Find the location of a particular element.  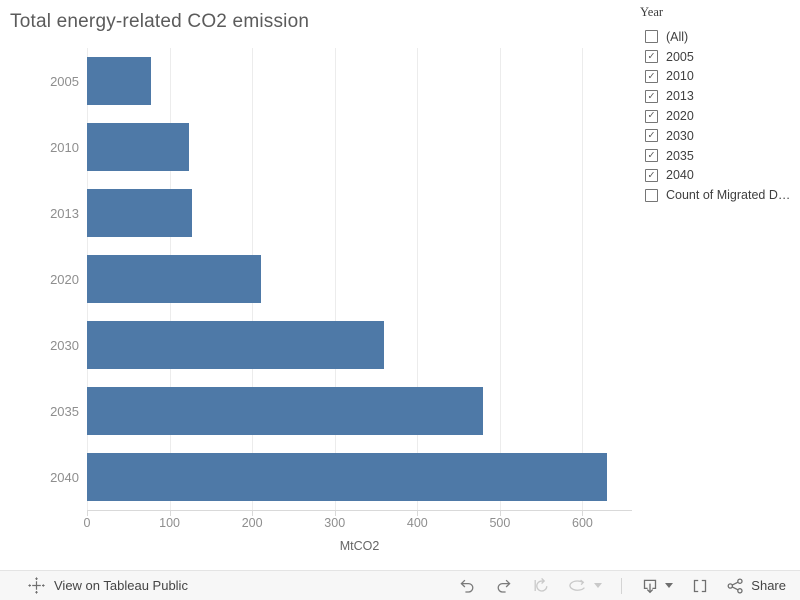

x-tick-label-300: 300 is located at coordinates (335, 523).